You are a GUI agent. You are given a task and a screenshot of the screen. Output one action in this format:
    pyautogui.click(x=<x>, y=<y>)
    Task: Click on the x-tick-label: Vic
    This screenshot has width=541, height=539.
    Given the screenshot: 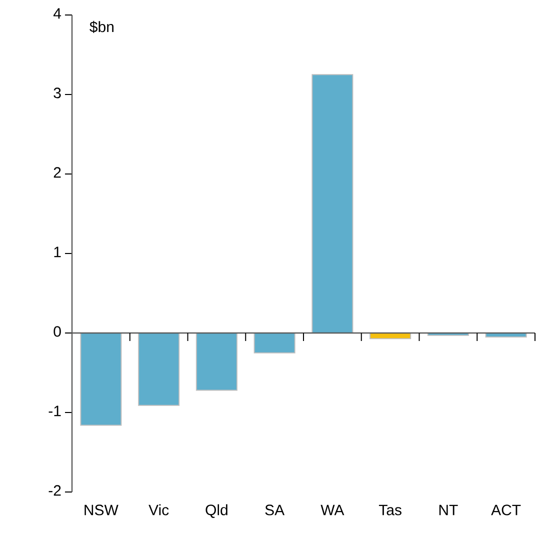 What is the action you would take?
    pyautogui.click(x=158, y=510)
    